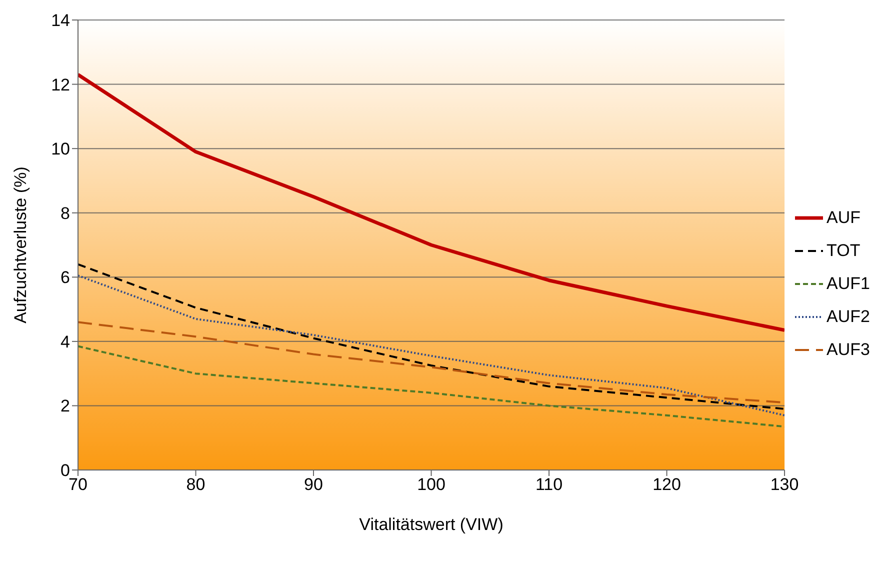 Image resolution: width=888 pixels, height=568 pixels. I want to click on x-tick-label: 90, so click(313, 484).